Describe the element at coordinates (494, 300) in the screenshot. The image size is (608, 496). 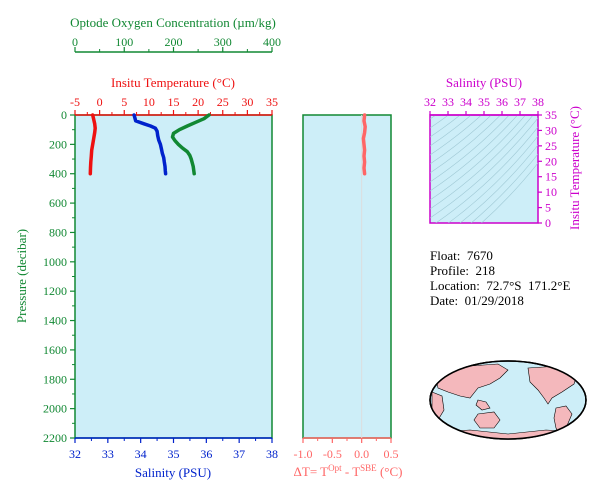
I see `date-value: 01/29/2018` at that location.